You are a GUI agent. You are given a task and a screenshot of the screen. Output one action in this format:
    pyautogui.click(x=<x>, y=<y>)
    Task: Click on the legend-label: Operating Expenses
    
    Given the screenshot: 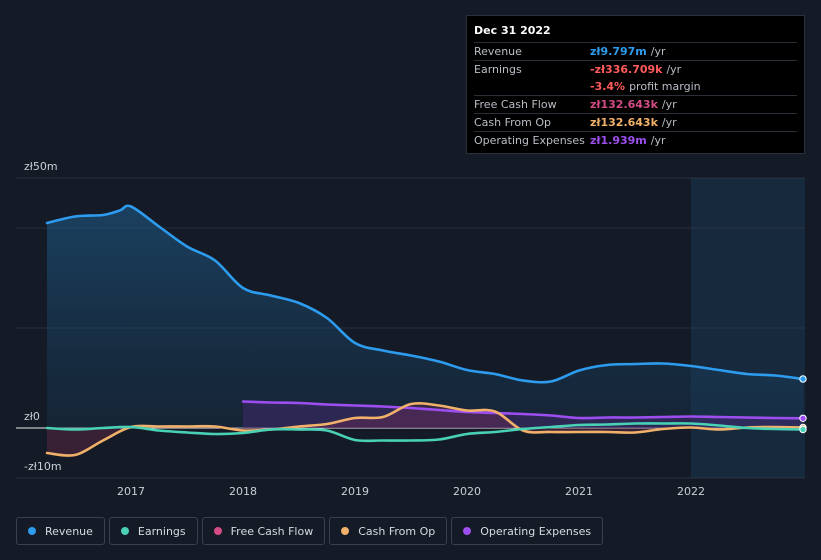 What is the action you would take?
    pyautogui.click(x=536, y=531)
    